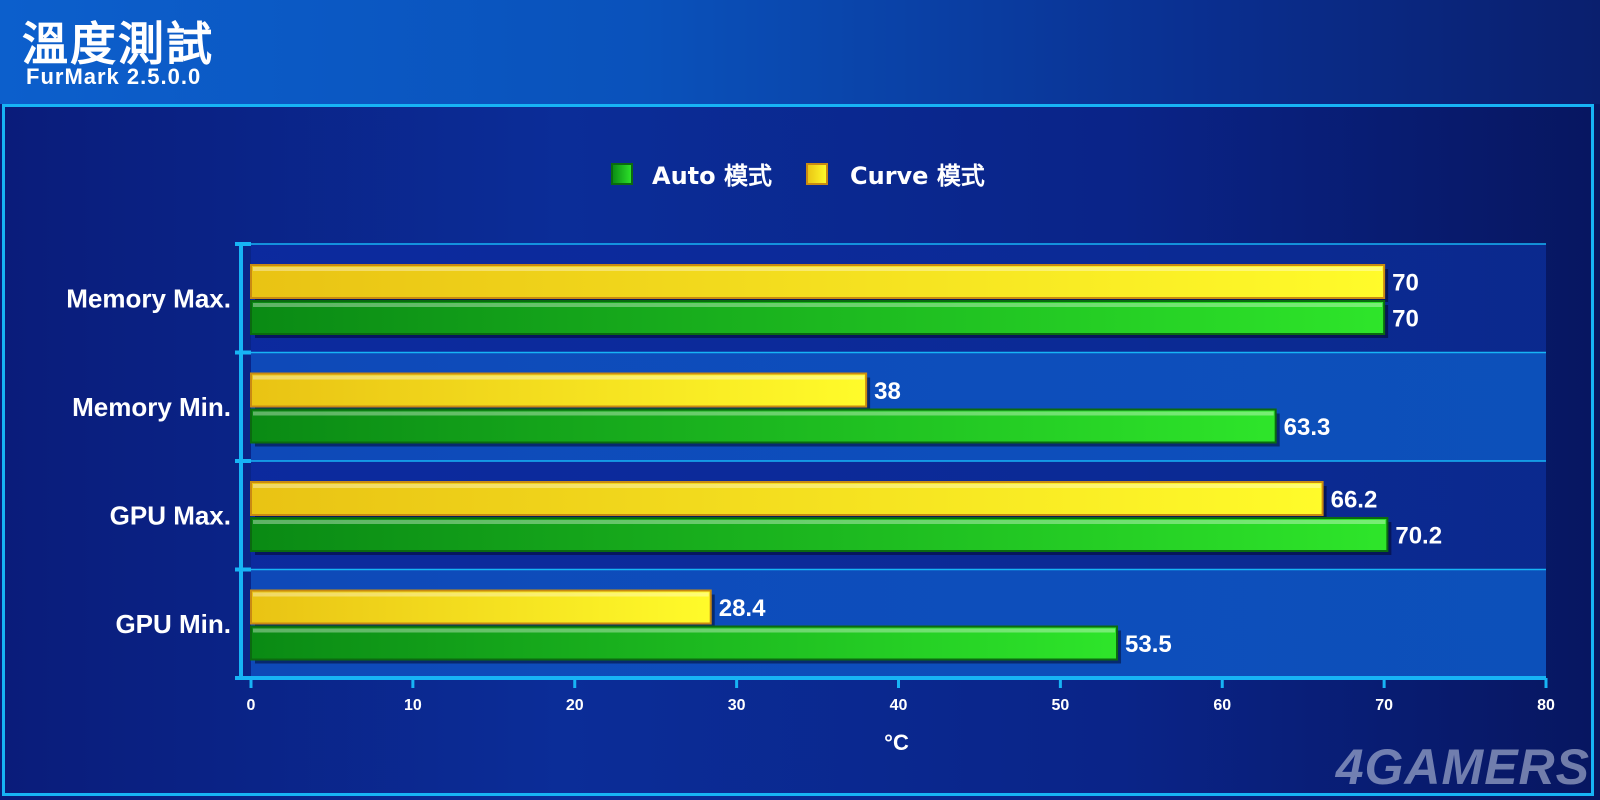  What do you see at coordinates (712, 176) in the screenshot?
I see `legend-label-auto: Auto 模式` at bounding box center [712, 176].